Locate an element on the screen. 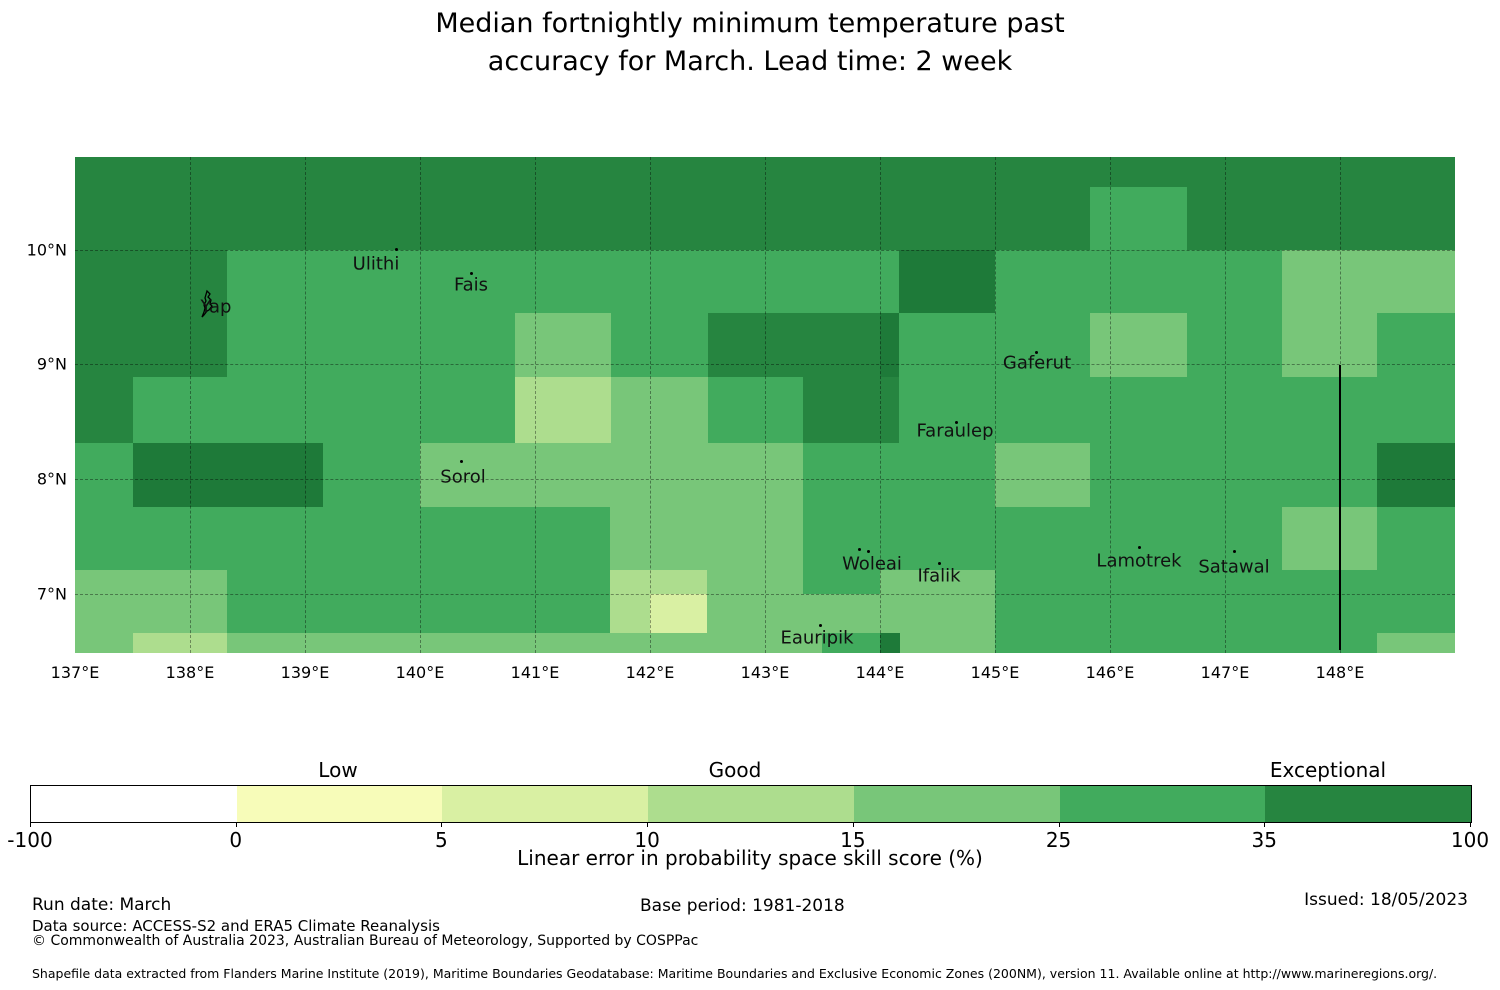  island-label: Yap is located at coordinates (216, 307).